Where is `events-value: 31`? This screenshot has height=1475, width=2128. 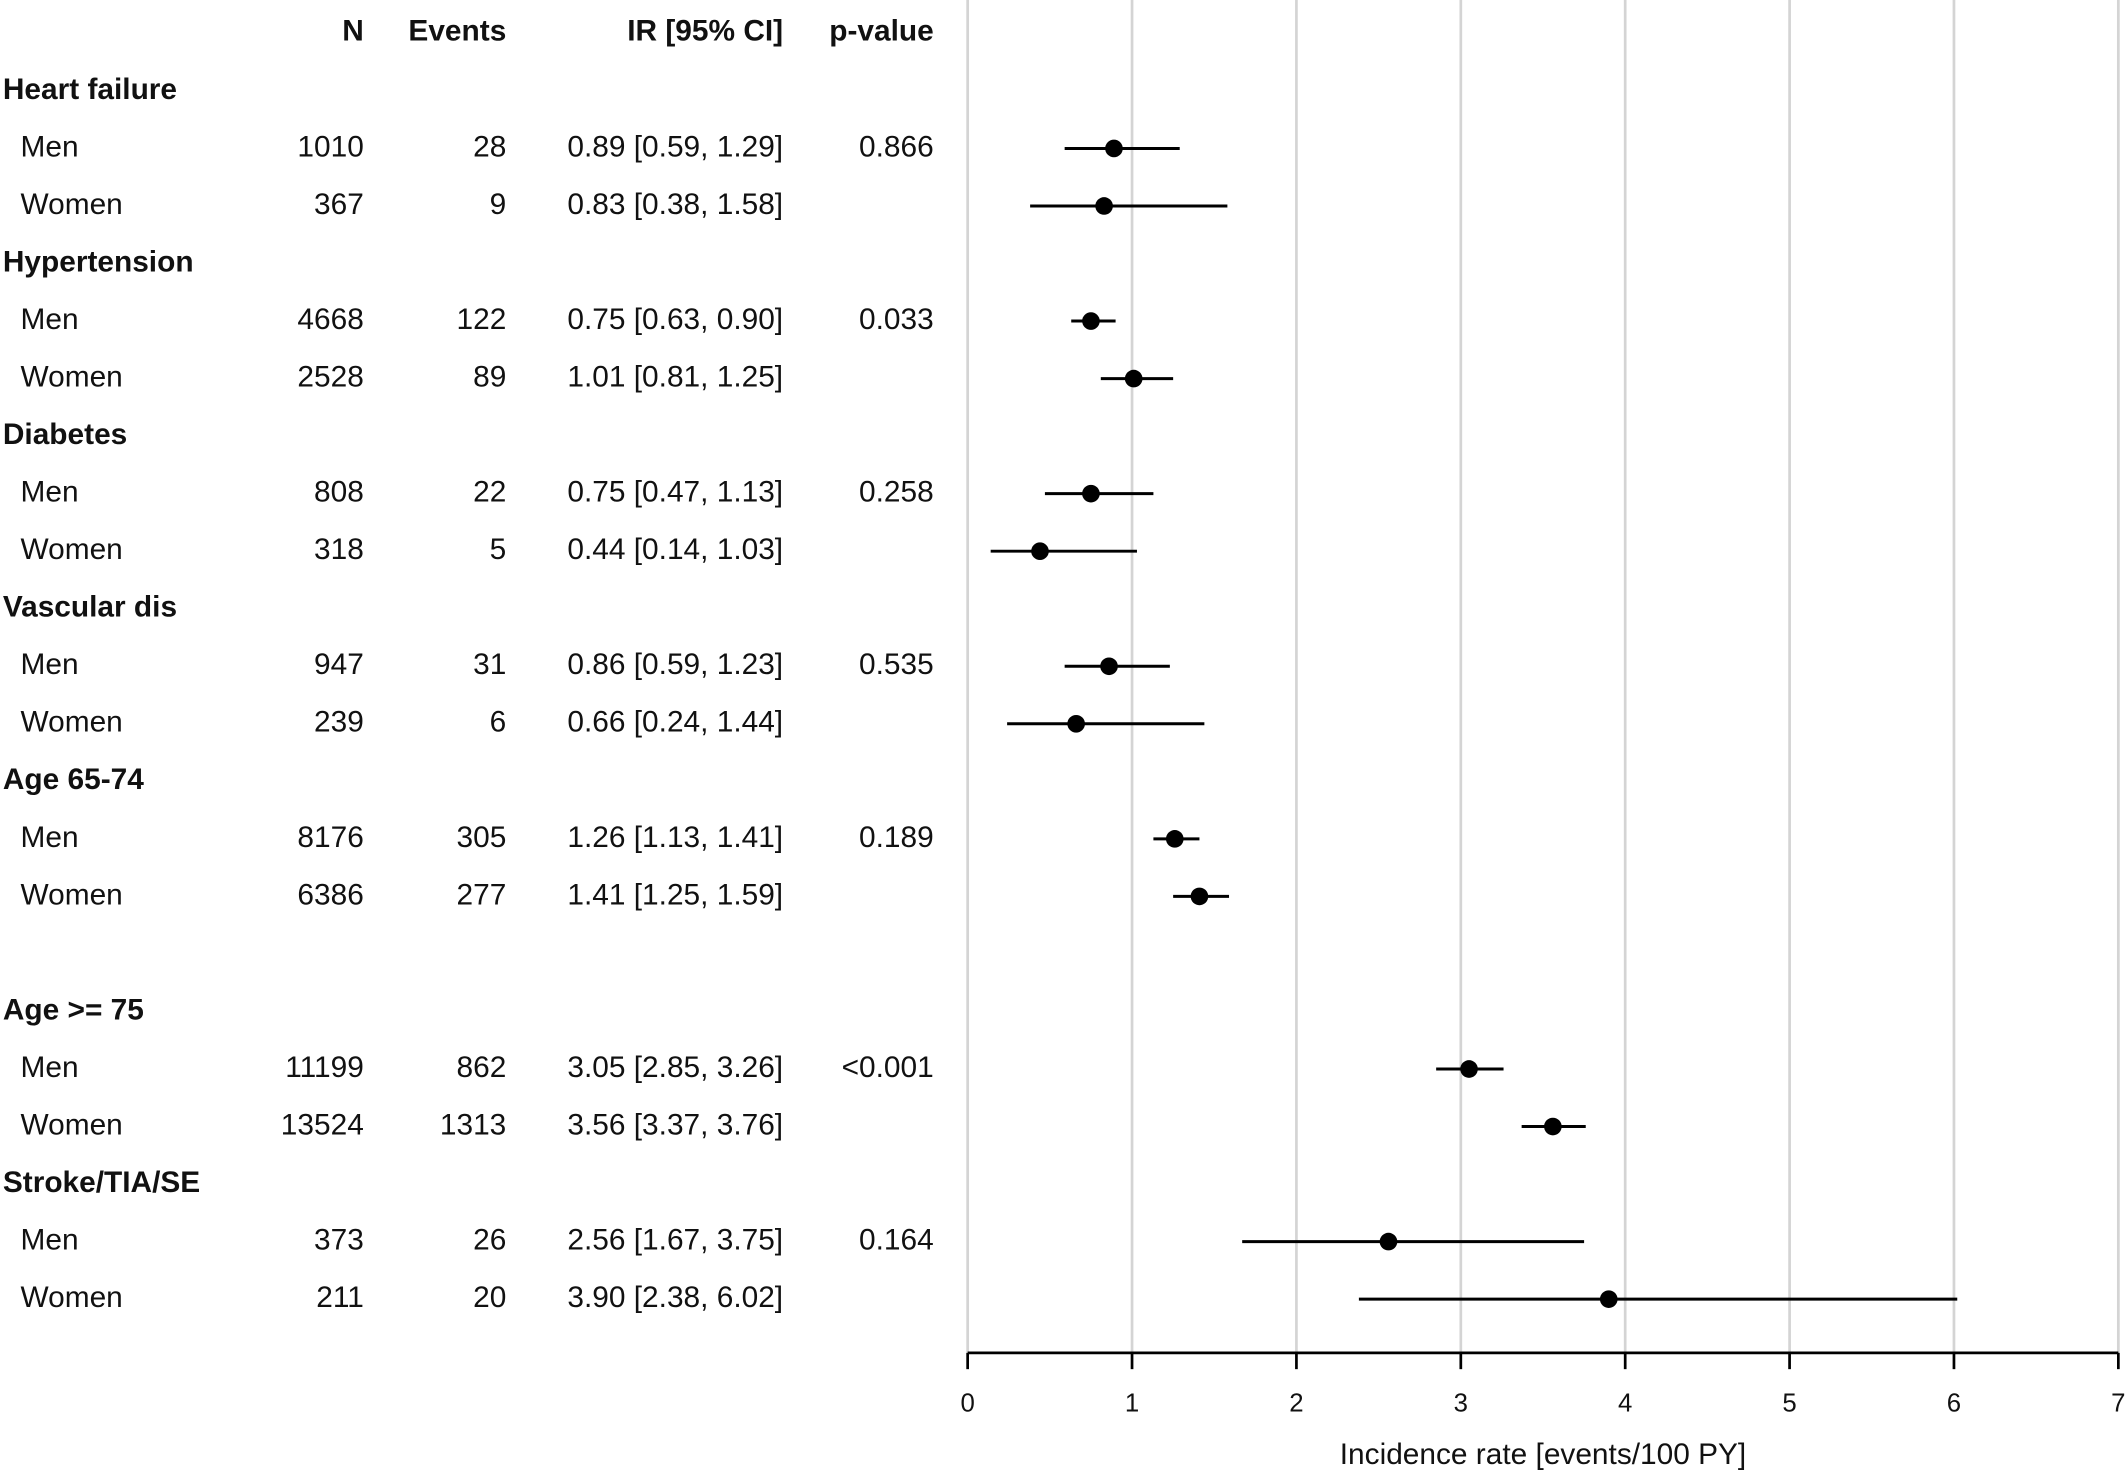
events-value: 31 is located at coordinates (489, 664).